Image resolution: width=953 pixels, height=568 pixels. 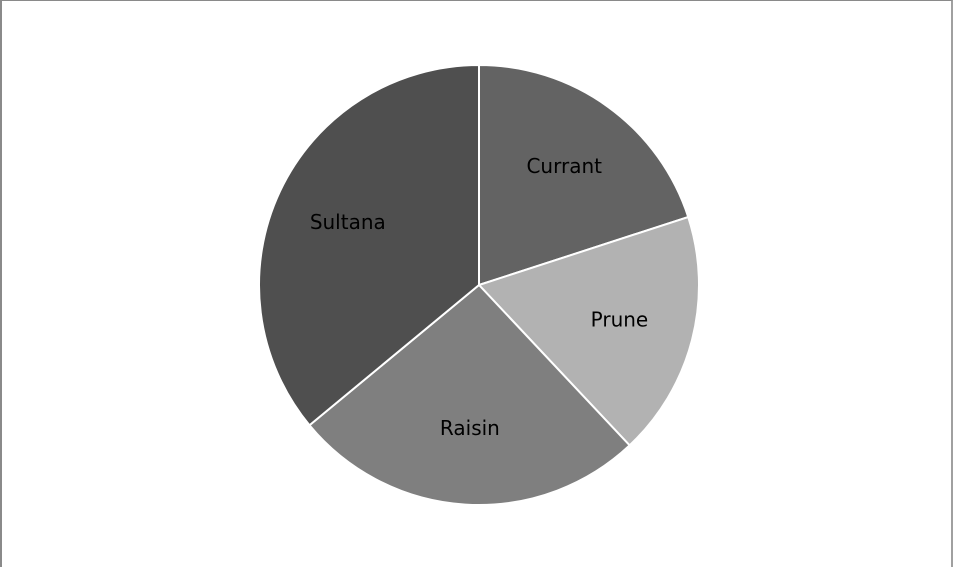 What do you see at coordinates (564, 166) in the screenshot?
I see `pie-label-currant: Currant` at bounding box center [564, 166].